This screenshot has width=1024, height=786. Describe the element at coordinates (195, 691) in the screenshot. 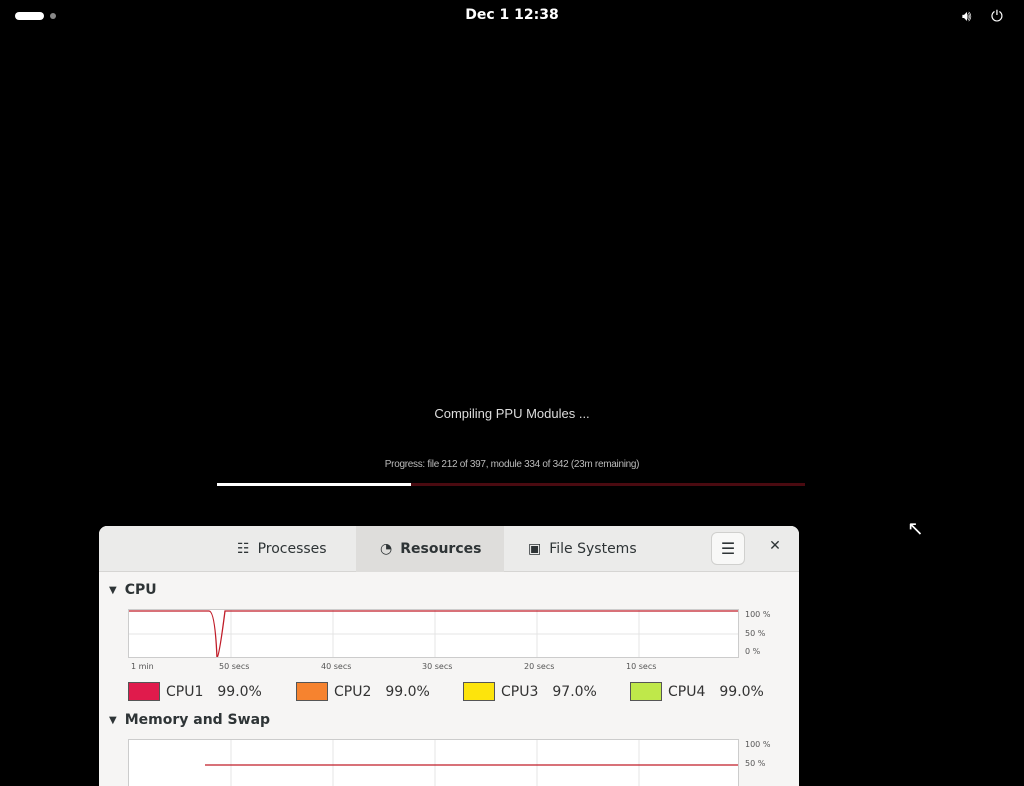

I see `legend-cpu1: CPU1 99.0%` at that location.